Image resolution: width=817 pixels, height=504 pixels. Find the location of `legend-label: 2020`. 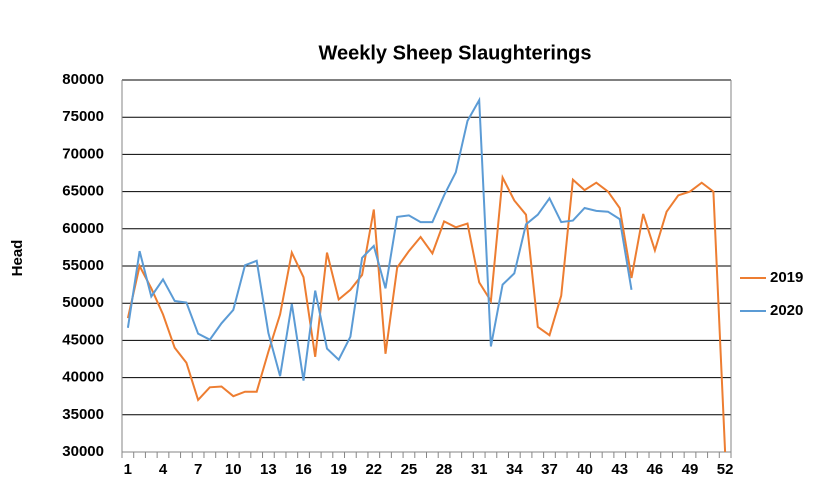

legend-label: 2020 is located at coordinates (786, 310).